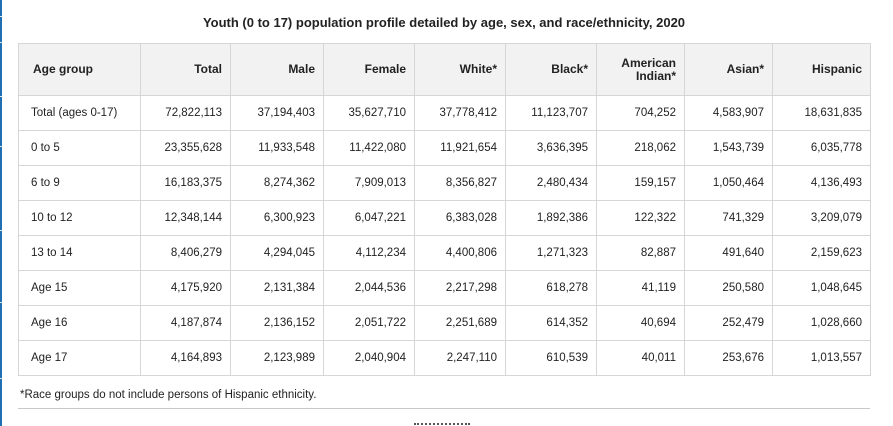  Describe the element at coordinates (79, 113) in the screenshot. I see `row-label: Total (ages 0-17)` at that location.